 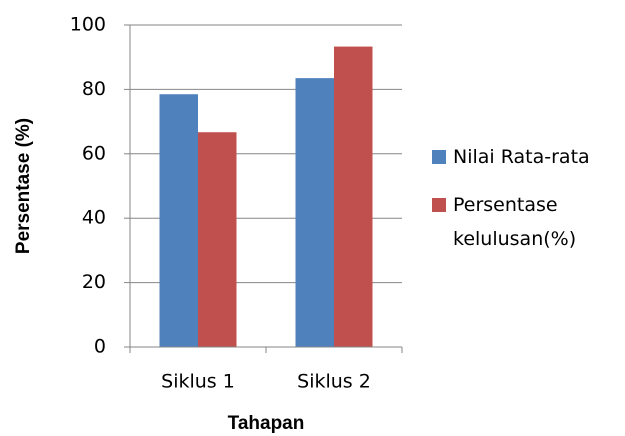 What do you see at coordinates (94, 218) in the screenshot?
I see `y-tick-label: 40` at bounding box center [94, 218].